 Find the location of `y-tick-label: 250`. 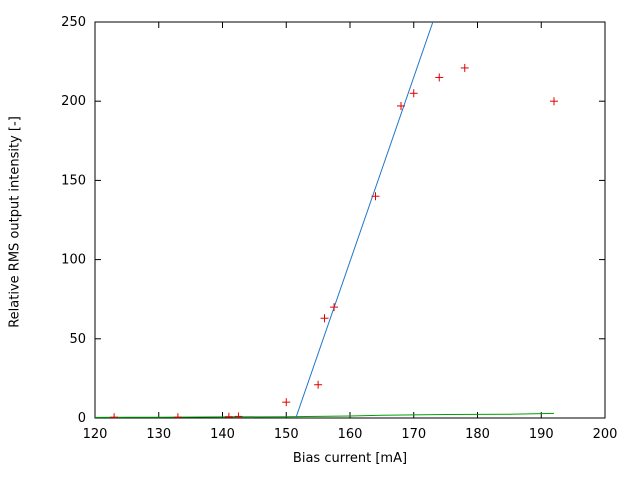

y-tick-label: 250 is located at coordinates (73, 22).